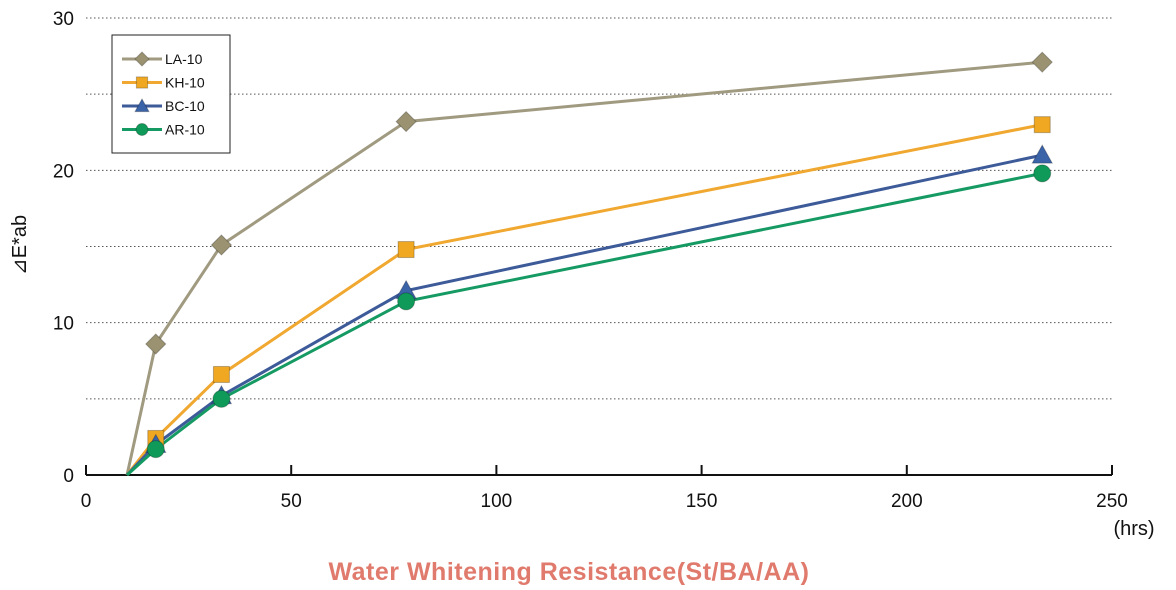  I want to click on legend-label-ar-10: AR-10, so click(185, 130).